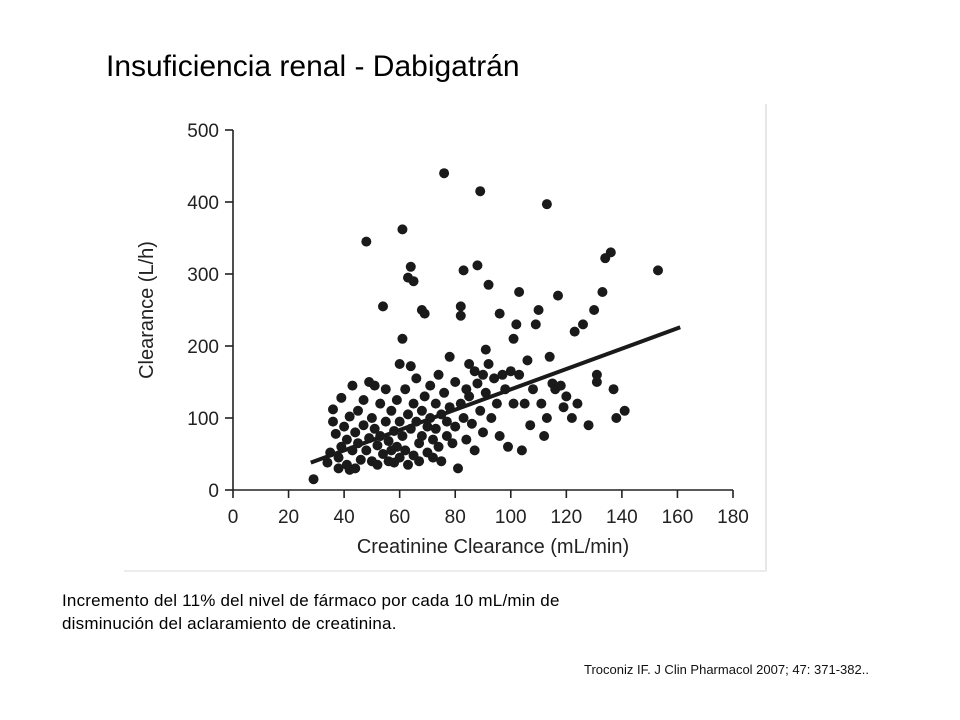  What do you see at coordinates (766, 338) in the screenshot?
I see `figure-border-right` at bounding box center [766, 338].